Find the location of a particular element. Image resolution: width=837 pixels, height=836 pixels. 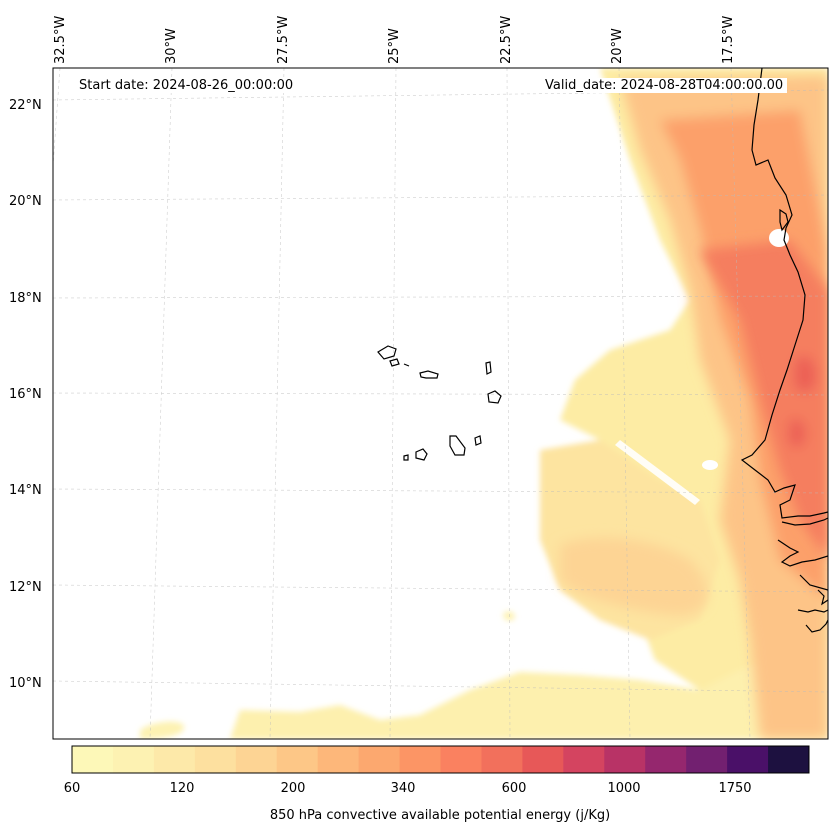

maio-island is located at coordinates (478, 440).